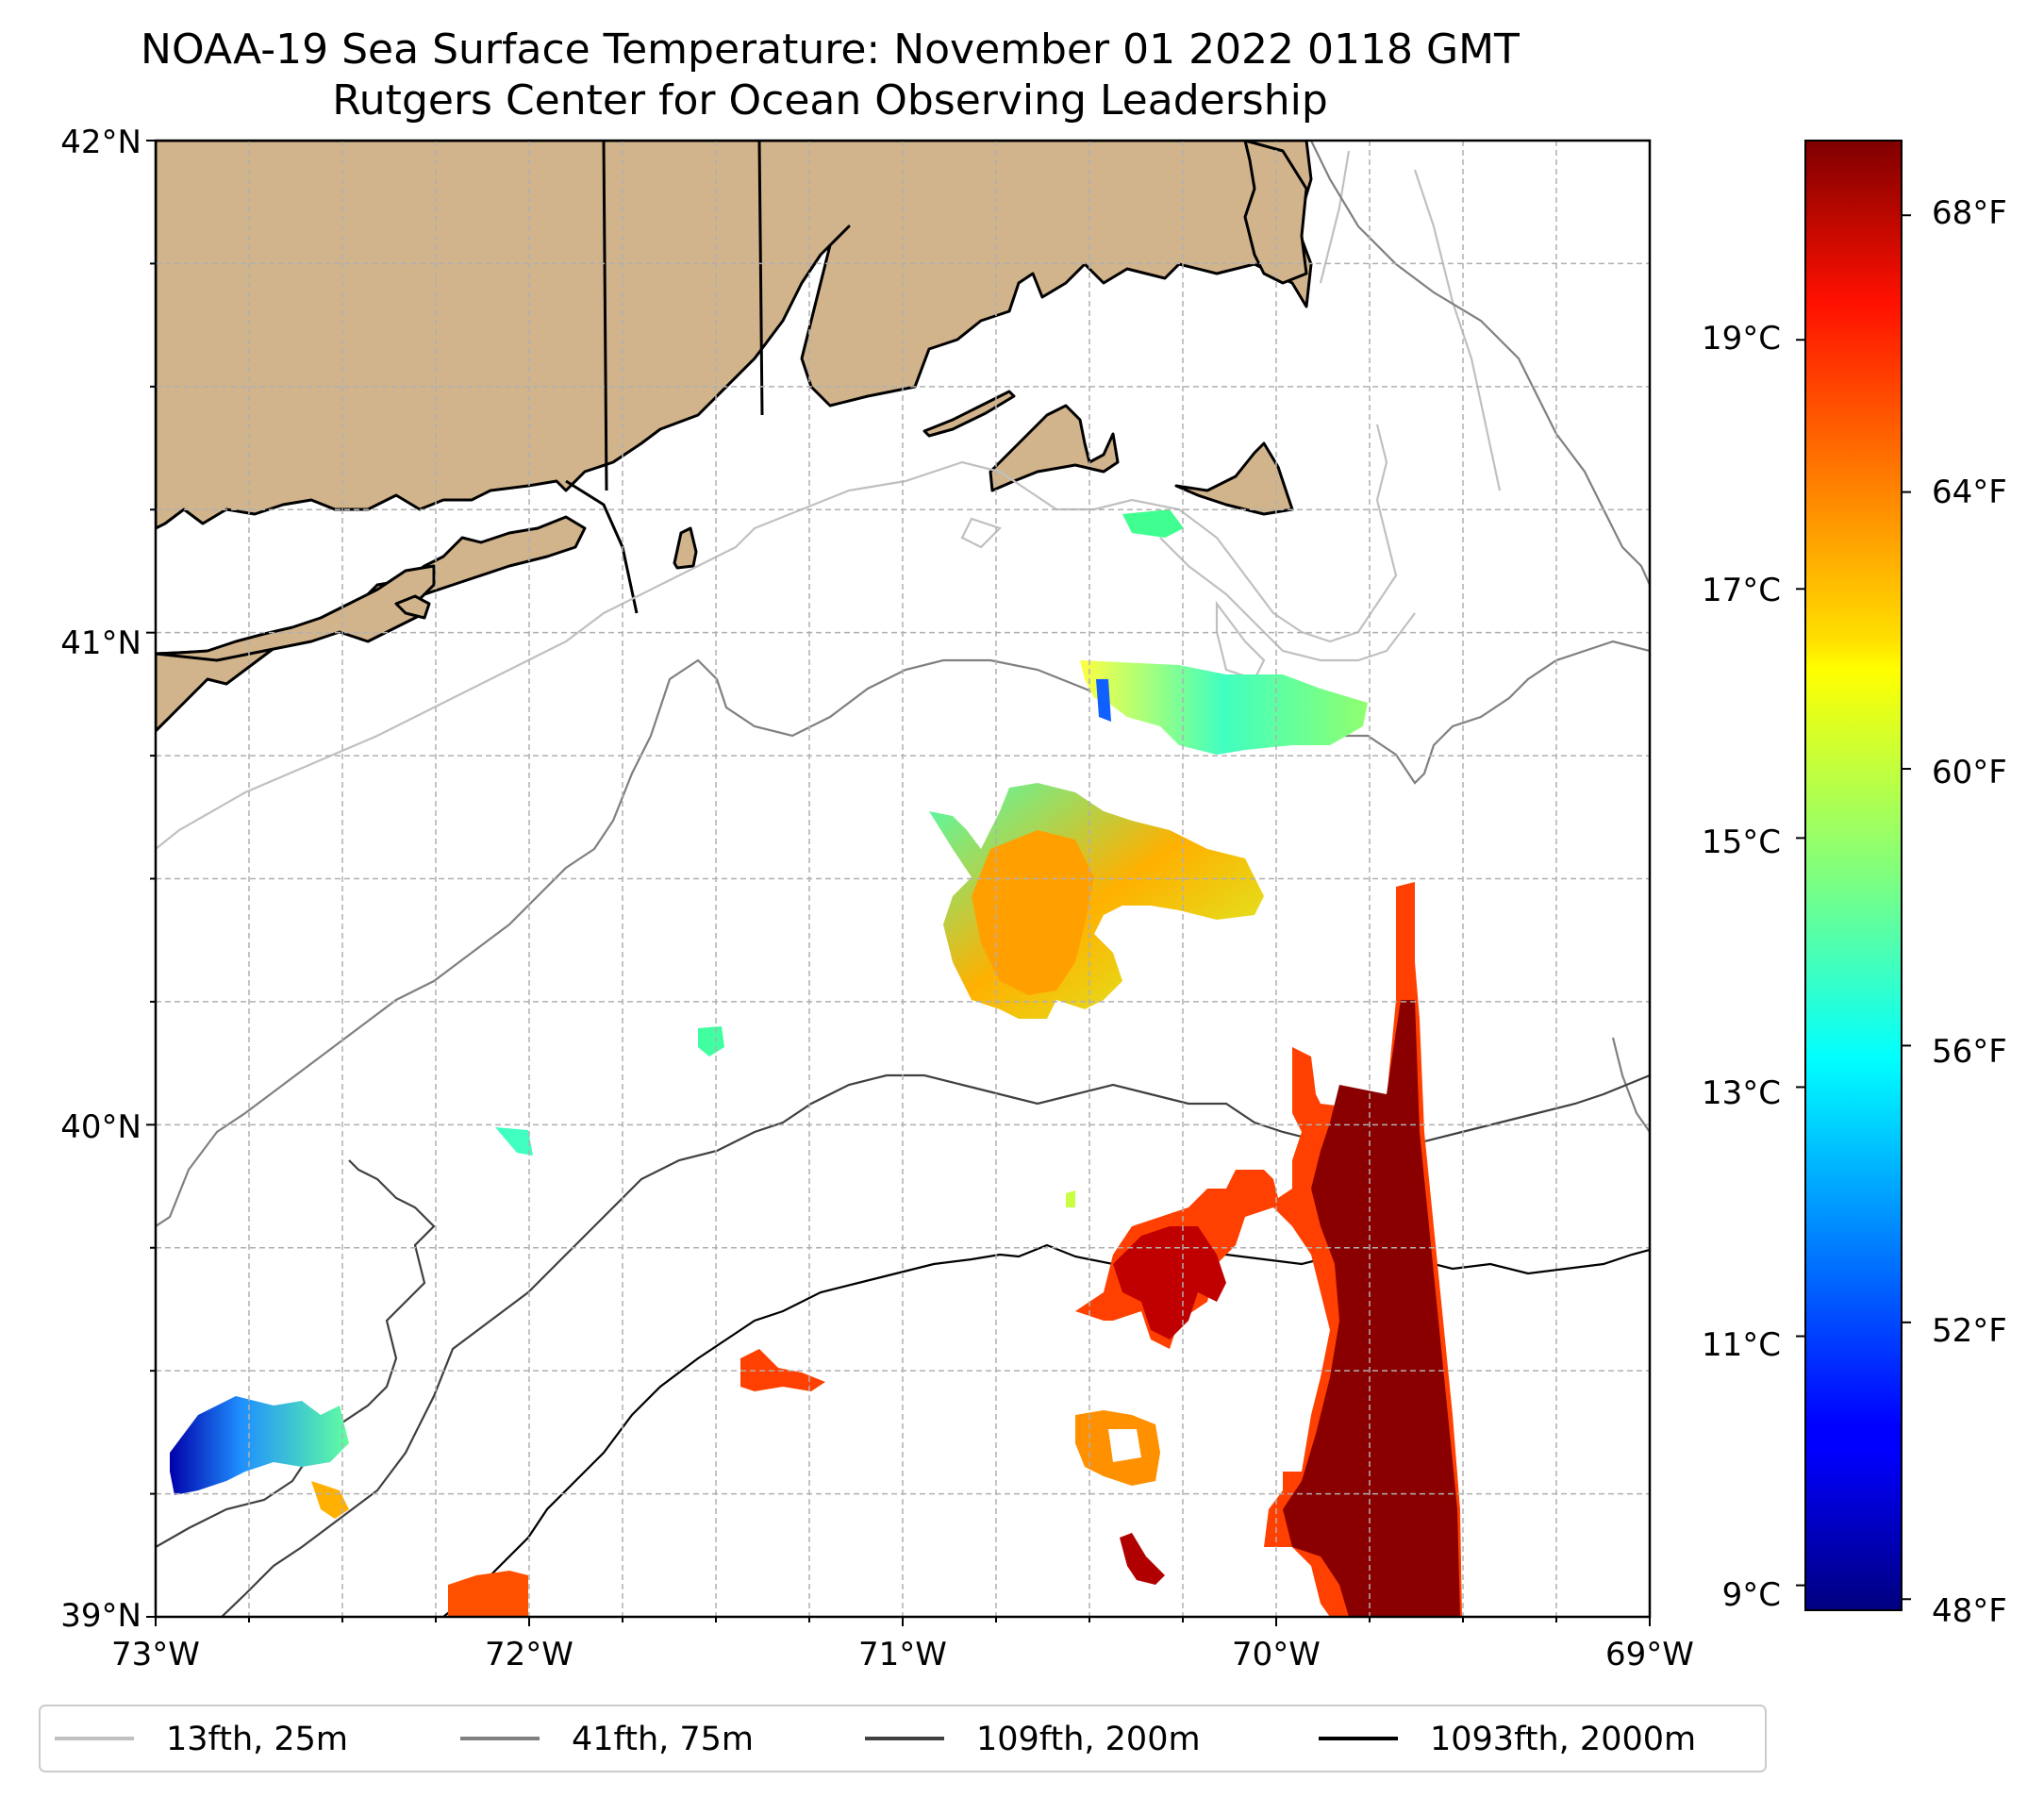 This screenshot has height=1797, width=2044. Describe the element at coordinates (665, 377) in the screenshot. I see `state-boundaries` at that location.